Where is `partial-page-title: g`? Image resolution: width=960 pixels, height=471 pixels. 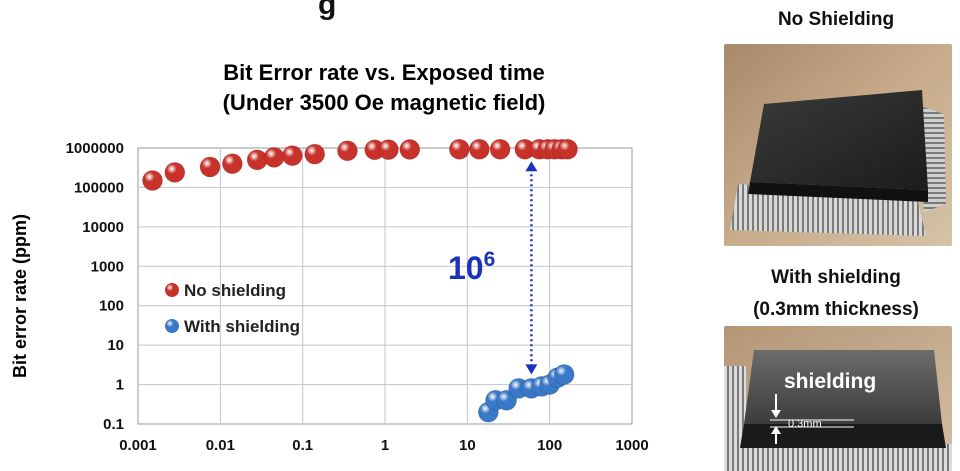
partial-page-title: g is located at coordinates (327, 10).